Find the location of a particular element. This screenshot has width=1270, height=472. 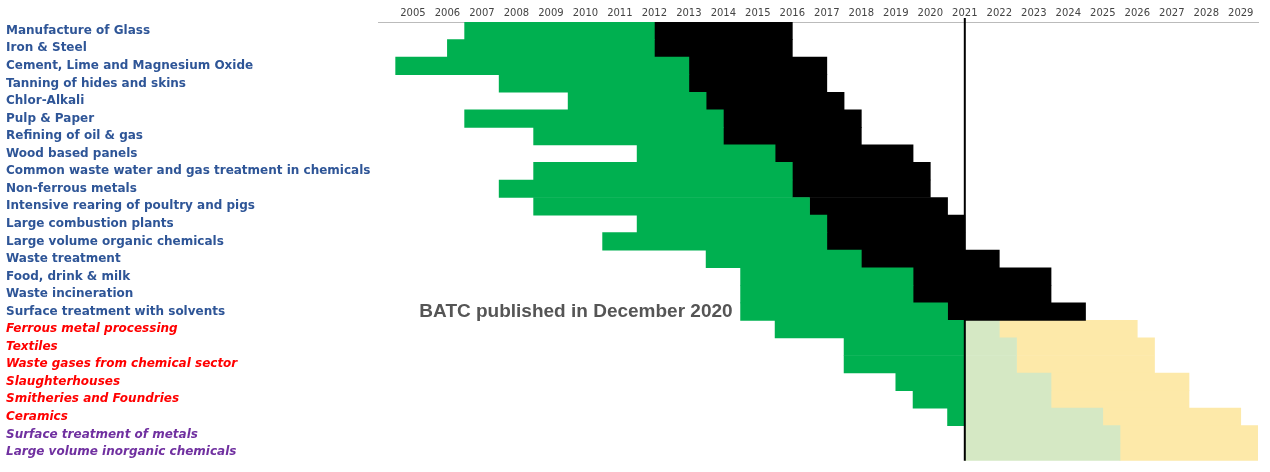

x-tick-label: 2010 is located at coordinates (585, 12).